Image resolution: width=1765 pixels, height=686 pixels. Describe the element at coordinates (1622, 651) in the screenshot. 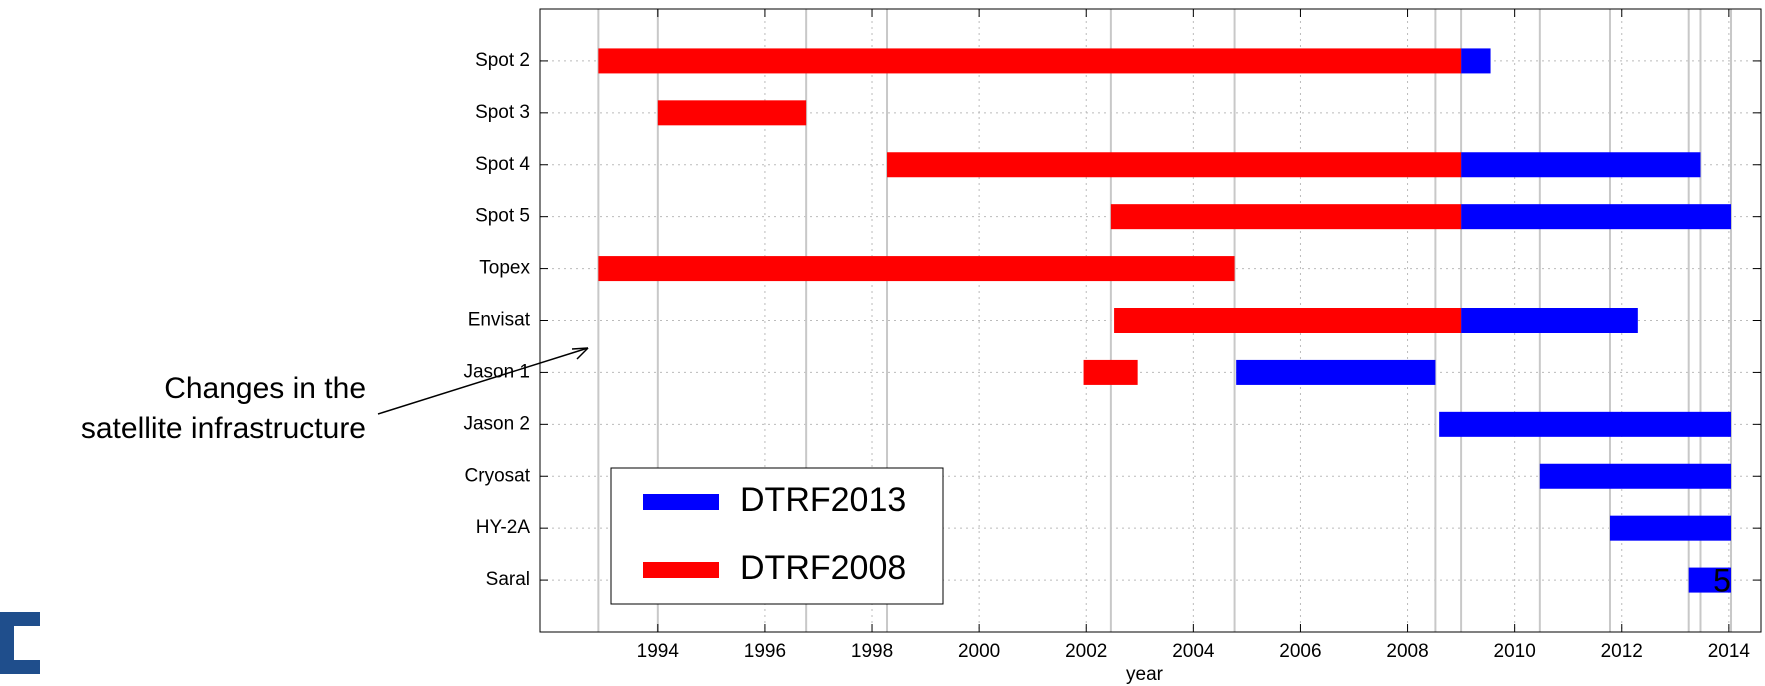

I see `x-tick-label: 2012` at that location.